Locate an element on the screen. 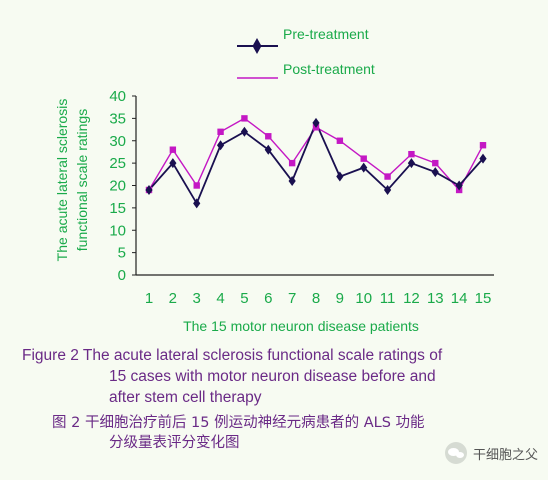 The image size is (548, 480). x-tick-label: 10 is located at coordinates (363, 298).